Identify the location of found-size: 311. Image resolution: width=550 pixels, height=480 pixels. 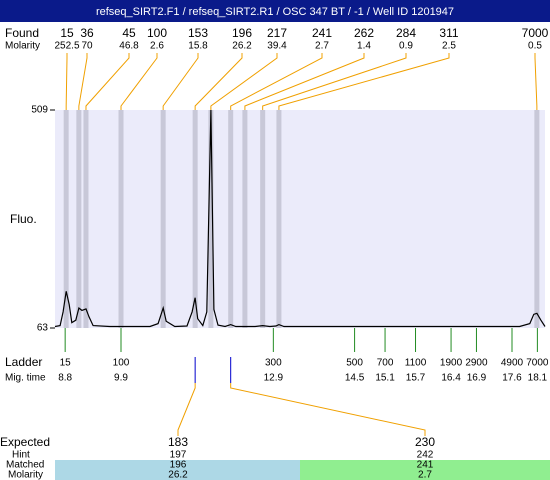
(448, 33).